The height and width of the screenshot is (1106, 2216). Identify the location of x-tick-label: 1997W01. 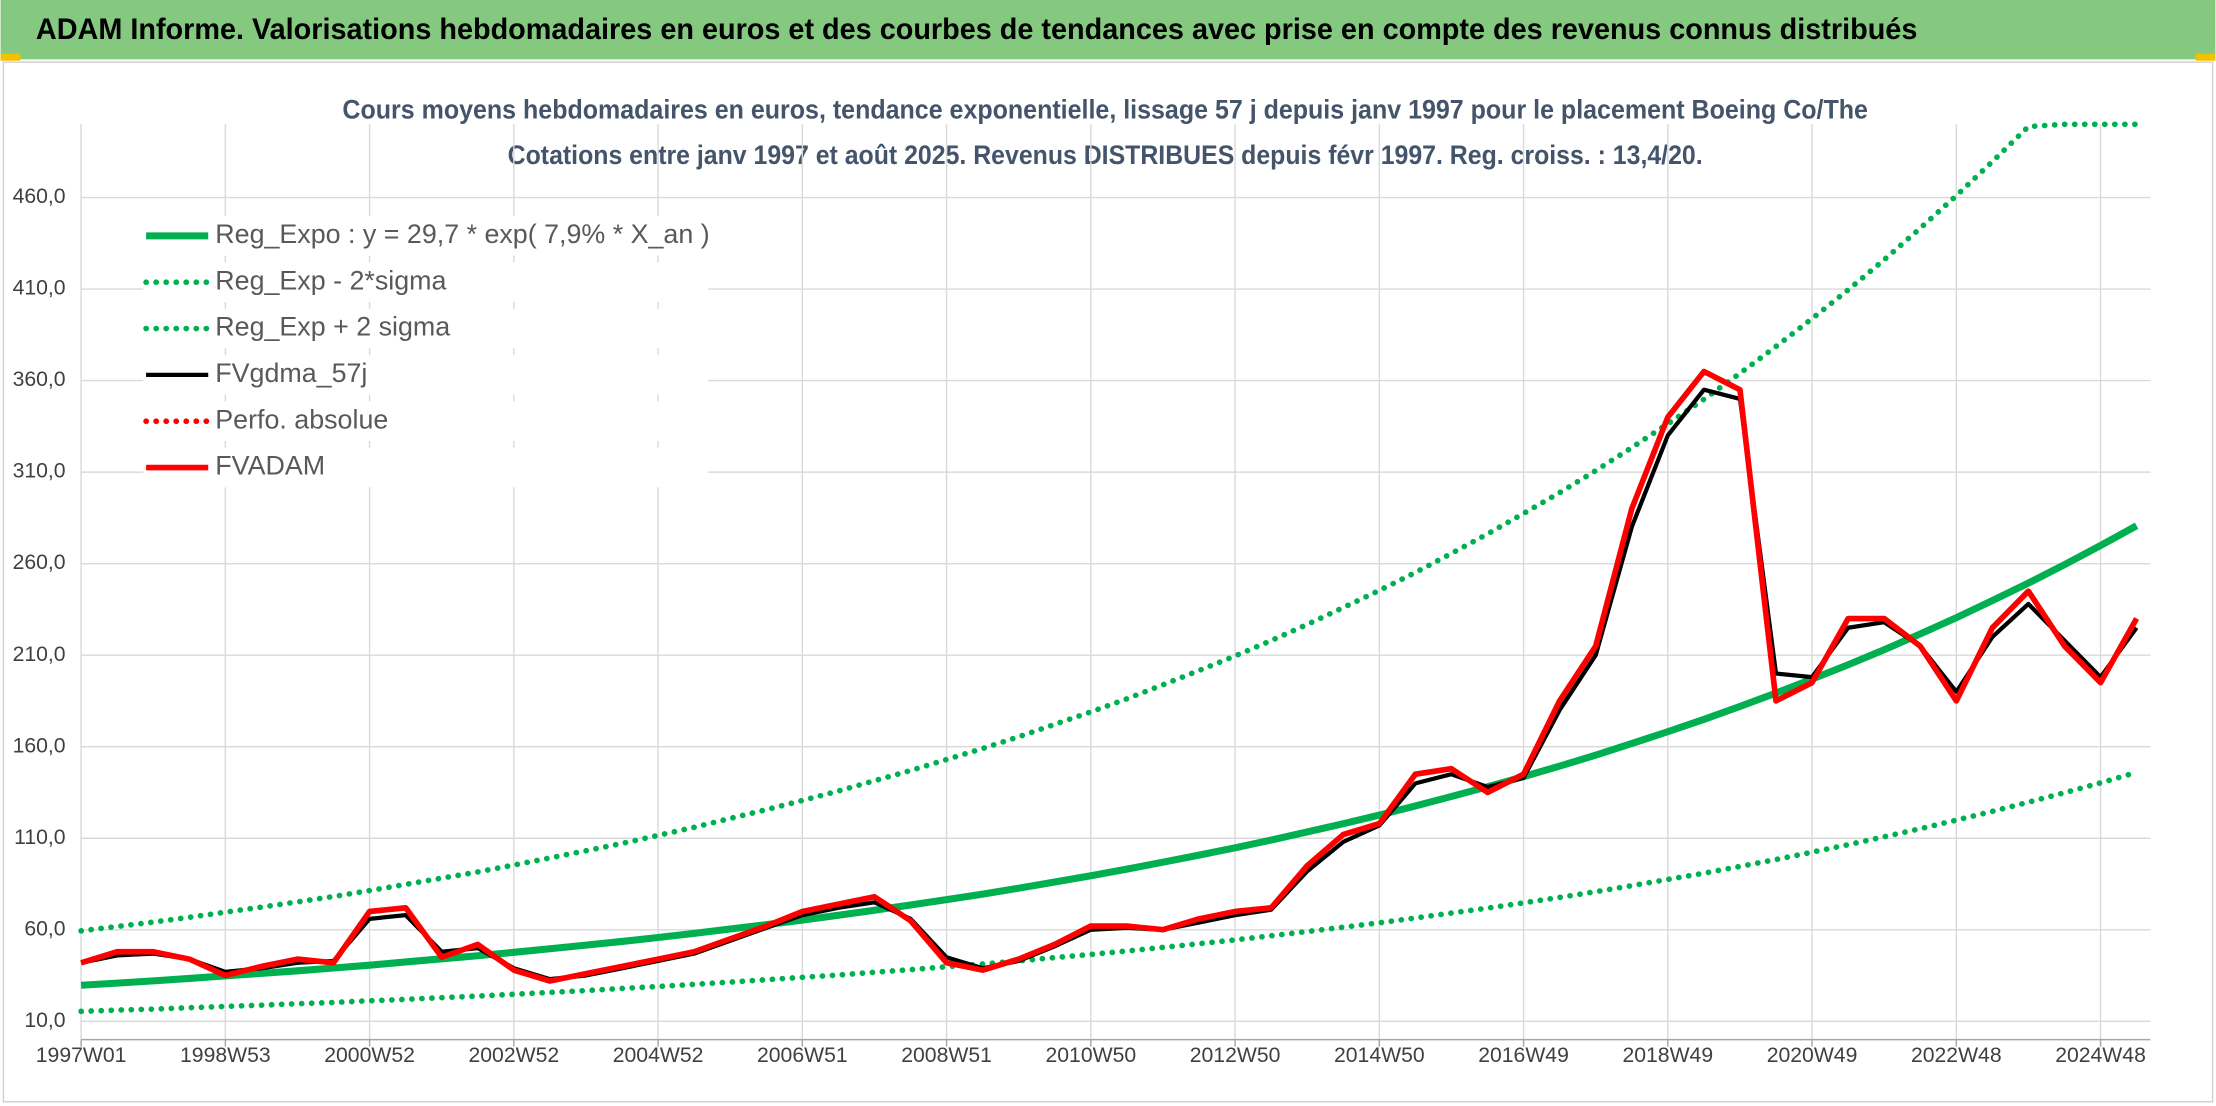
(81, 1055).